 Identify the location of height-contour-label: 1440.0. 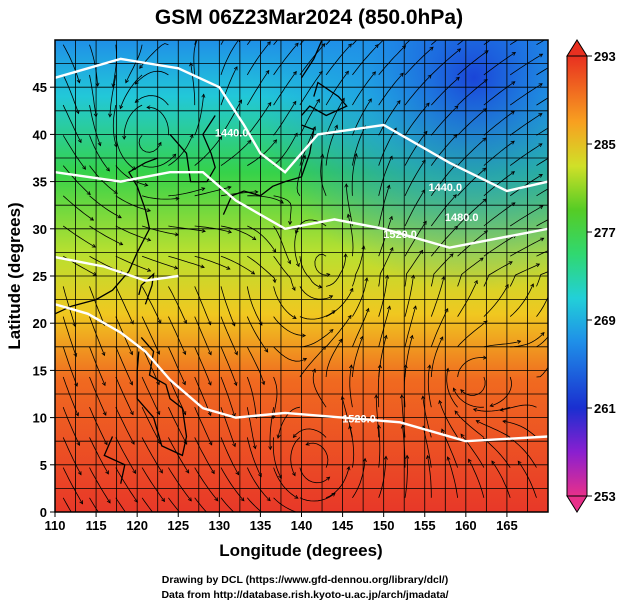
(445, 188).